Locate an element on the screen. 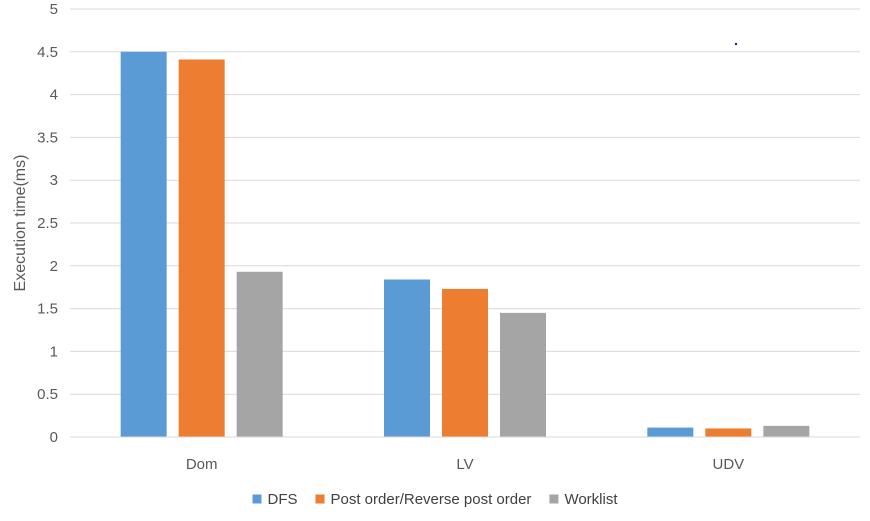 This screenshot has width=870, height=521. y-tick-label: 2 is located at coordinates (54, 266).